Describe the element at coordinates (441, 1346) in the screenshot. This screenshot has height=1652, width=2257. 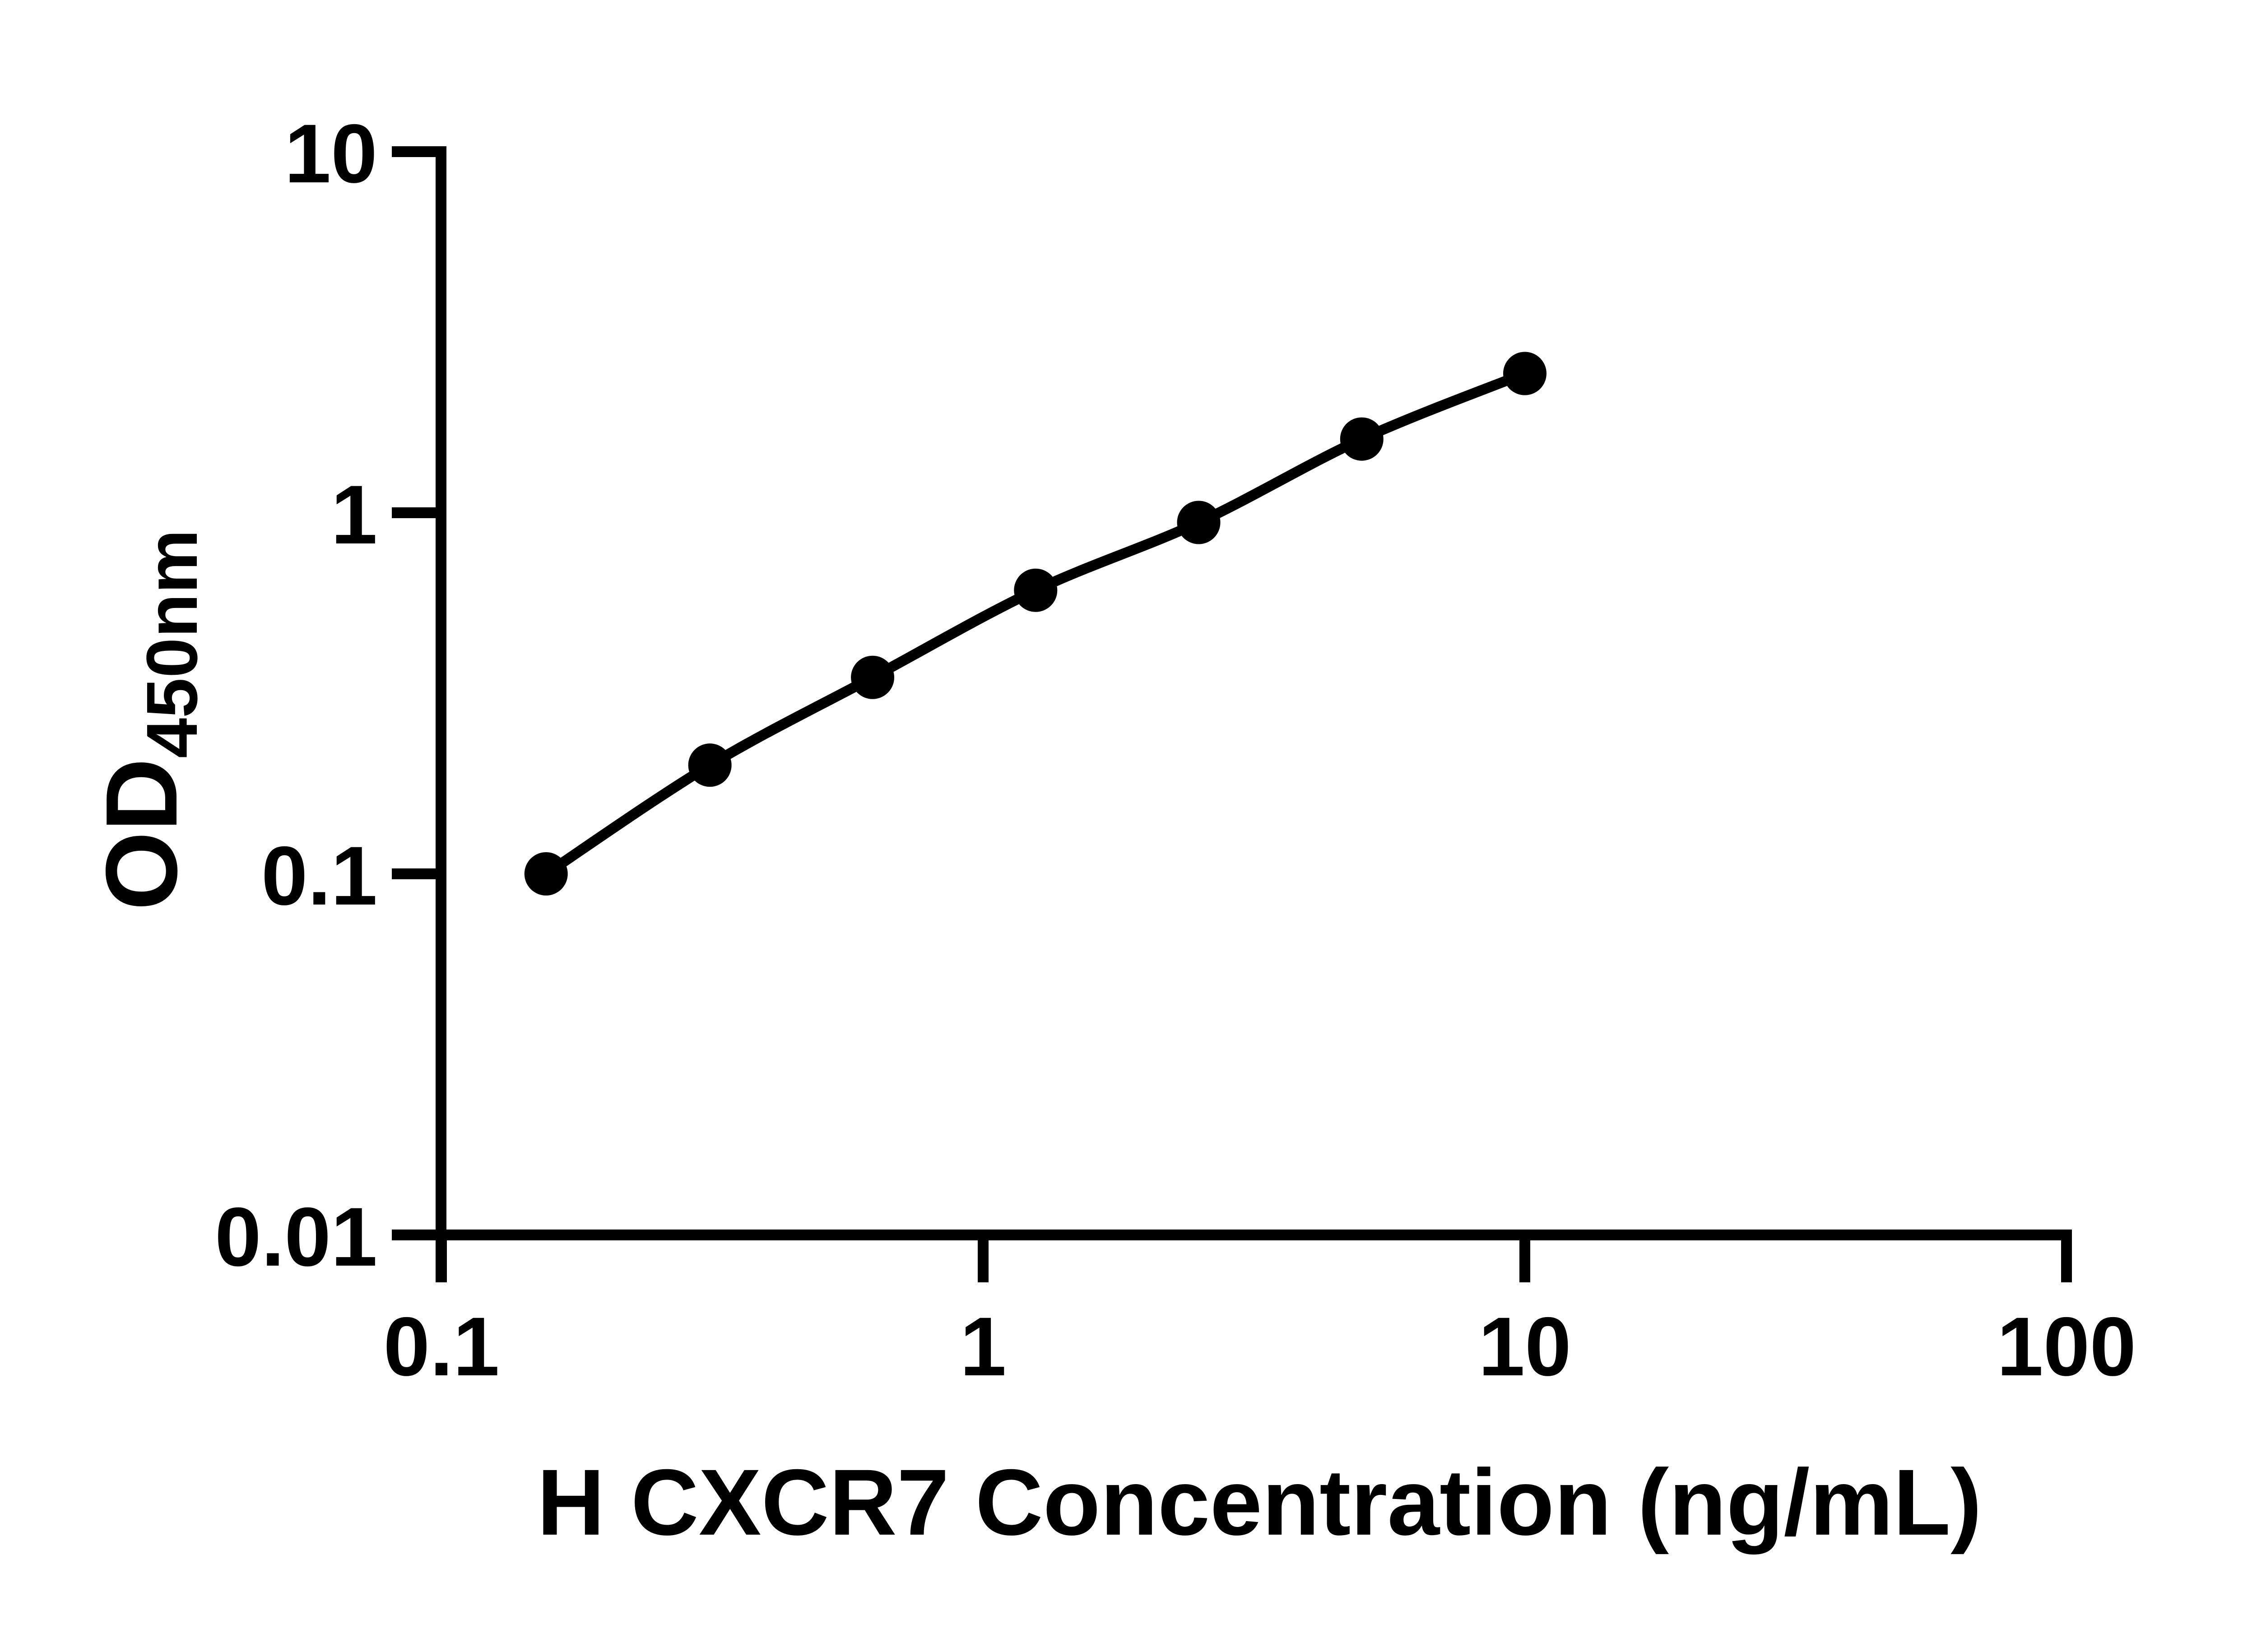
I see `x-tick-label-0.1: 0.1` at that location.